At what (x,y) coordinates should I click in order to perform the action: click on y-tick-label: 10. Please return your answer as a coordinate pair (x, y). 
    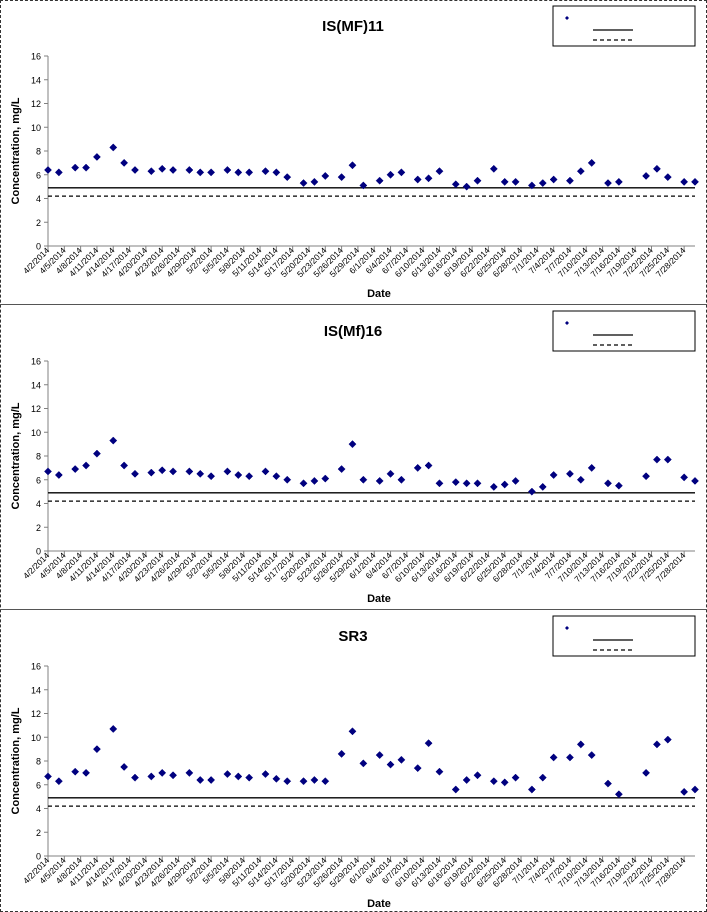
    Looking at the image, I should click on (36, 738).